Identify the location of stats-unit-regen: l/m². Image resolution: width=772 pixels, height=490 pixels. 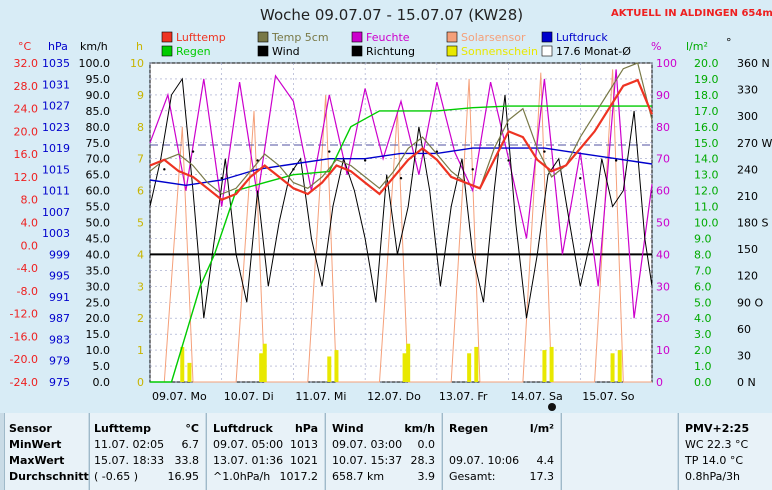
(541, 428).